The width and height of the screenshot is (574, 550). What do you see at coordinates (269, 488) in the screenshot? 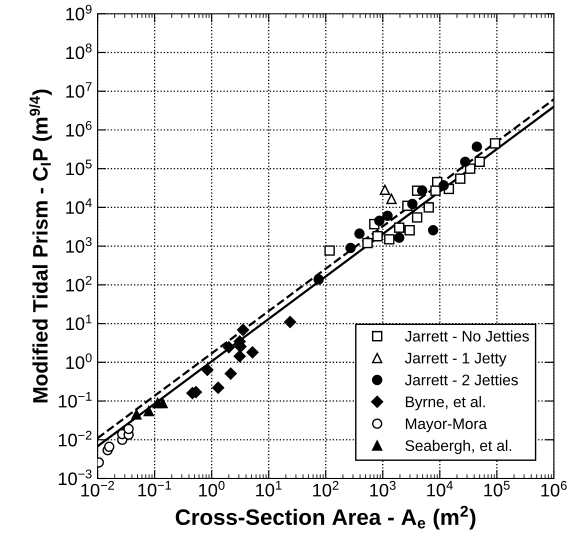
I see `x-tick-label: 10$^{1}$` at bounding box center [269, 488].